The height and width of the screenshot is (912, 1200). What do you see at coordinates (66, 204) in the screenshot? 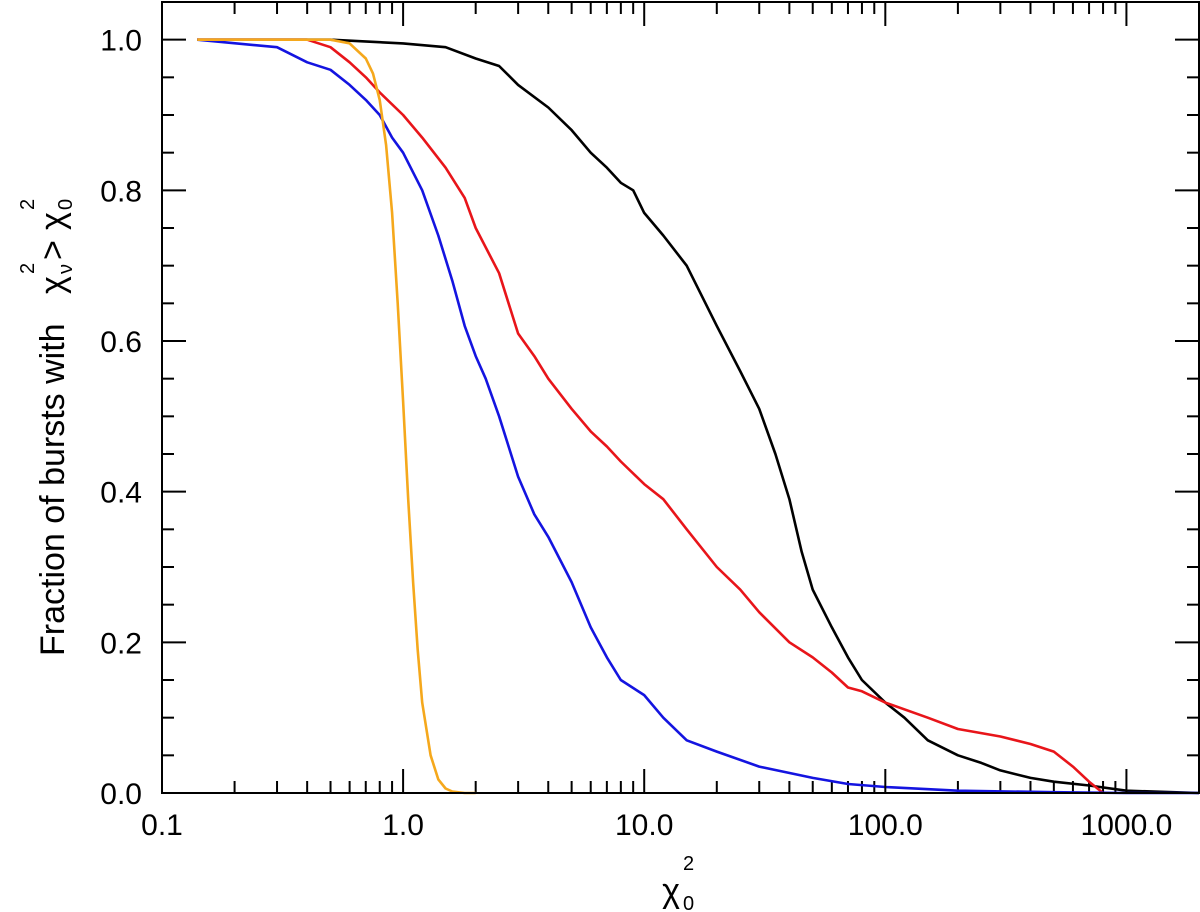
I see `y-axis-label-rhs-sub: 0` at bounding box center [66, 204].